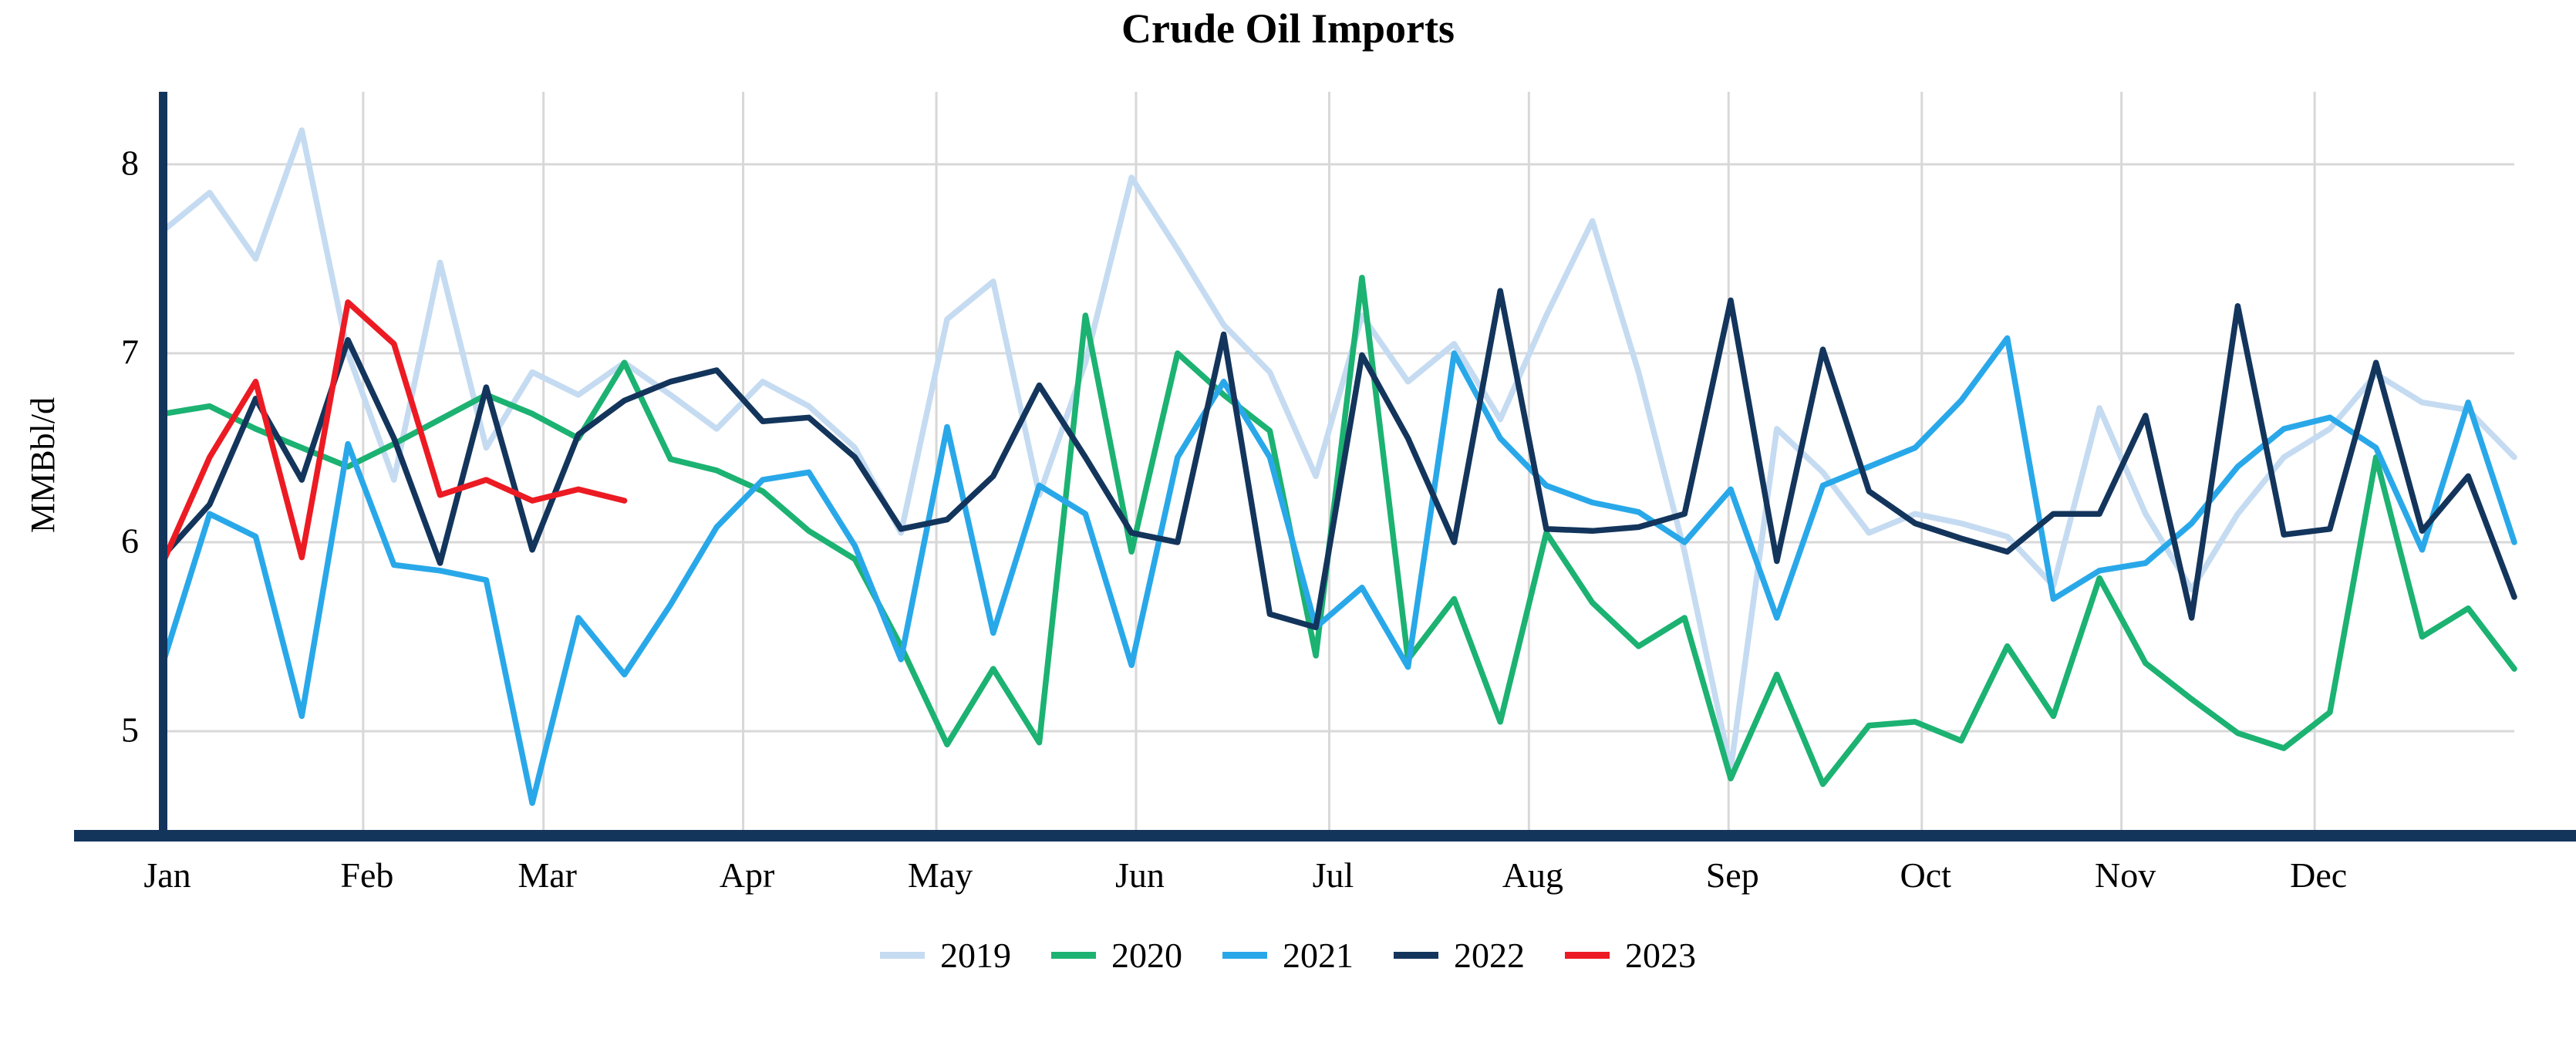 The width and height of the screenshot is (2576, 1049). What do you see at coordinates (1532, 875) in the screenshot?
I see `x-tick-label-Aug: Aug` at bounding box center [1532, 875].